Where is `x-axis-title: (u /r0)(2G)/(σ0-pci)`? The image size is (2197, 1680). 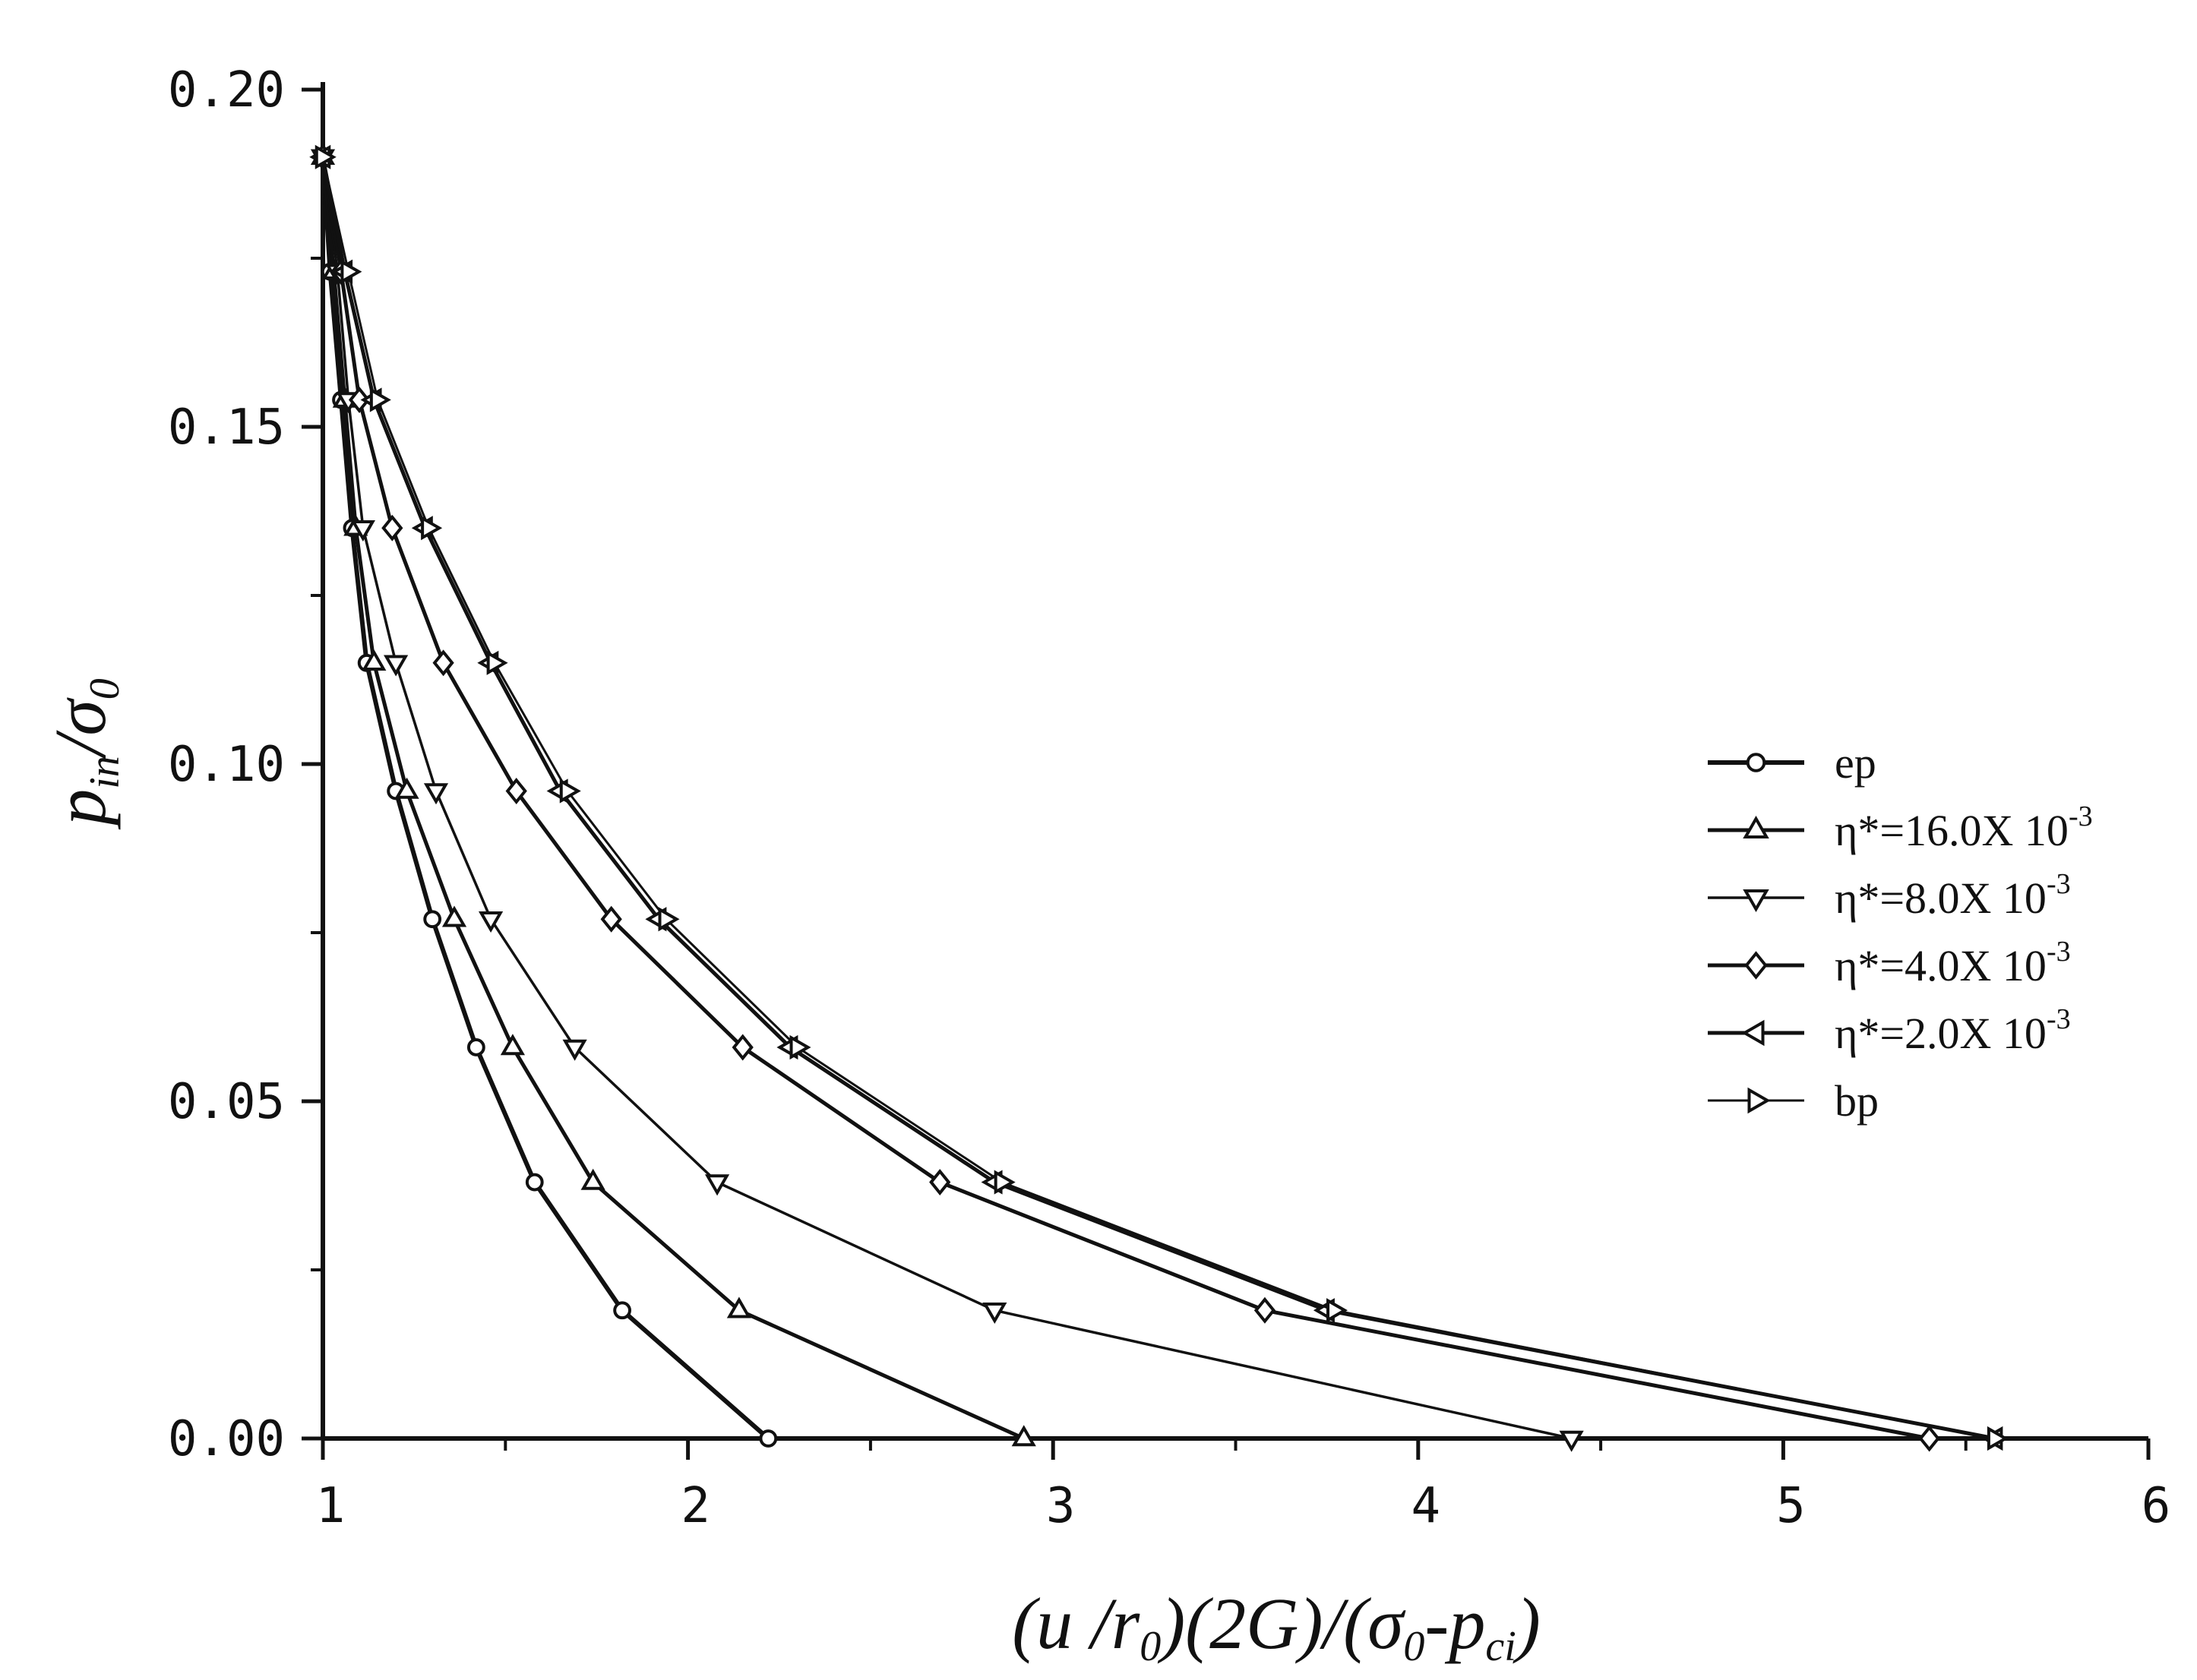
x-axis-title: (u /r0)(2G)/(σ0-pci) is located at coordinates (1276, 1627).